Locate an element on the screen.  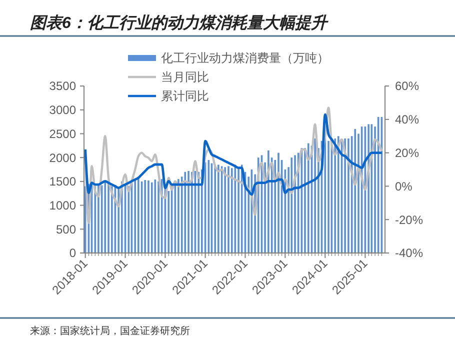
y2-tick-label: 40% is located at coordinates (407, 119).